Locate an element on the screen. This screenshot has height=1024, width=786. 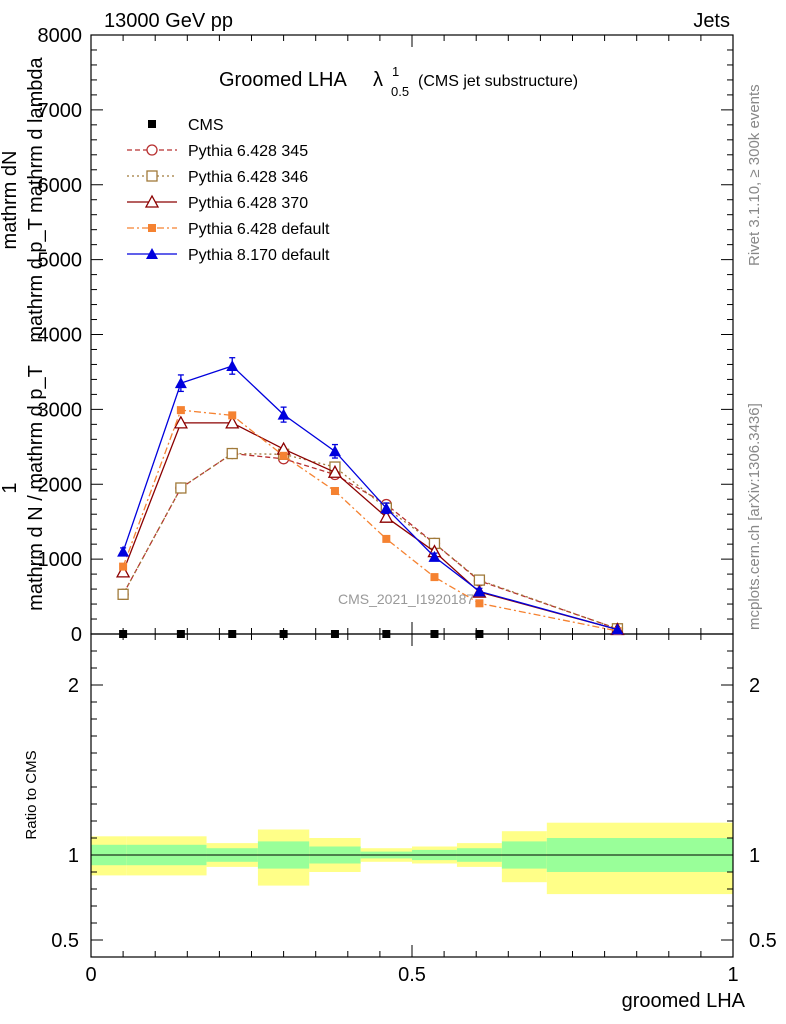
y-axis-label-den: mathrm d p_T mathrm d lambda is located at coordinates (36, 199).